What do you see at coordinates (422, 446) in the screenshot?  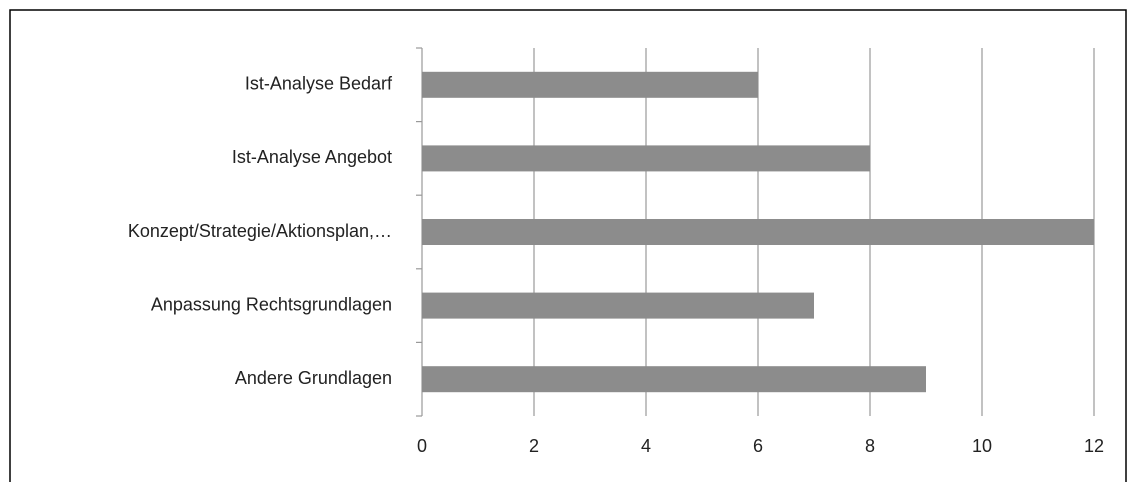 I see `x-tick-label: 0` at bounding box center [422, 446].